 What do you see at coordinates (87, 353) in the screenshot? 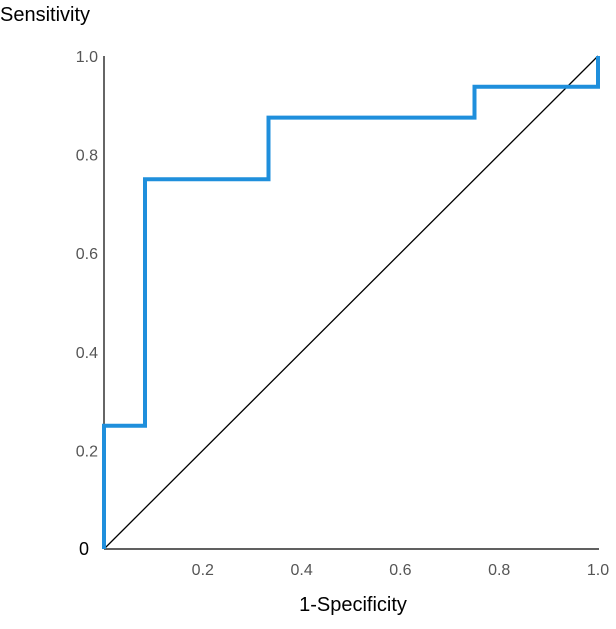
I see `y-tick-label: 0.4` at bounding box center [87, 353].